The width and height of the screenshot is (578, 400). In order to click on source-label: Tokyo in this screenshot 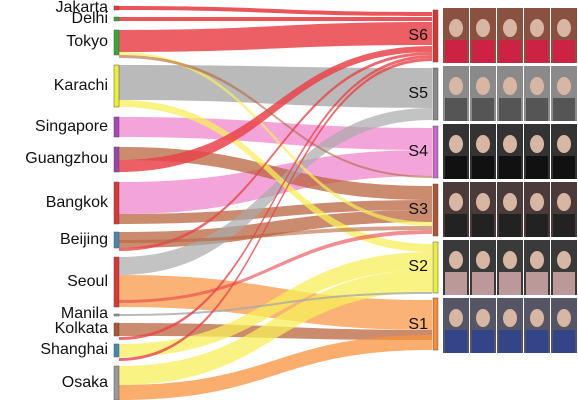, I will do `click(87, 41)`.